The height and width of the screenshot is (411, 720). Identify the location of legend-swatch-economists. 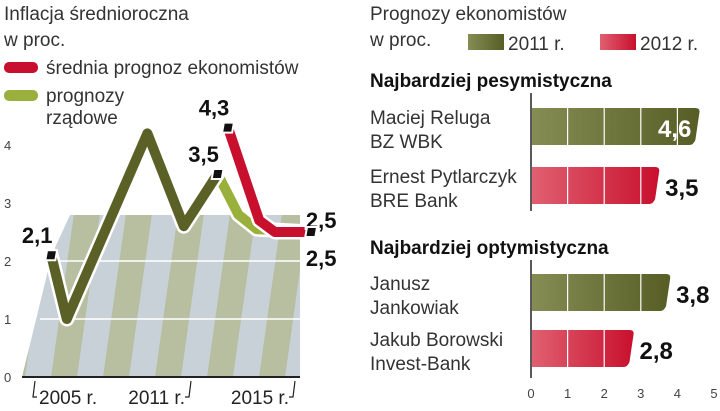
(21, 67).